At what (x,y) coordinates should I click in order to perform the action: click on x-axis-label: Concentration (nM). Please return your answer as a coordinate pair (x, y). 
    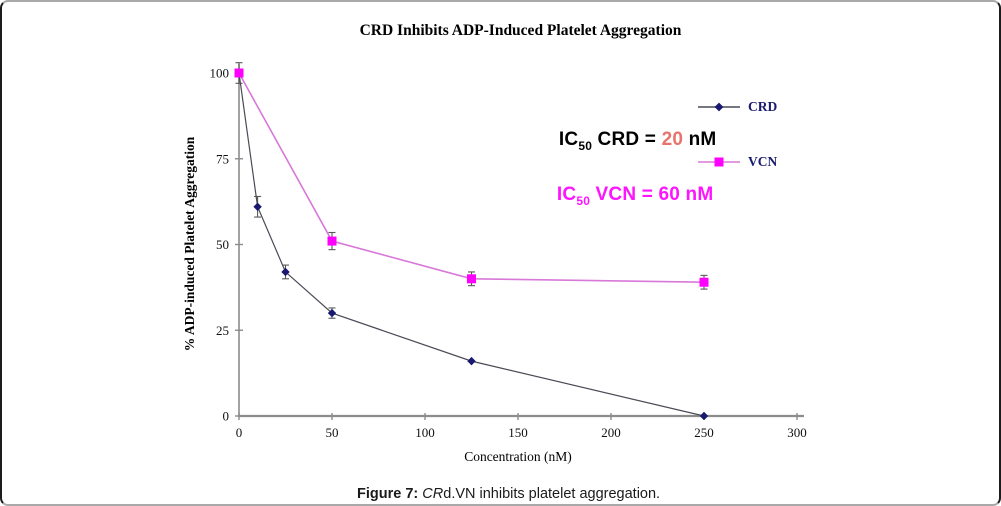
    Looking at the image, I should click on (518, 456).